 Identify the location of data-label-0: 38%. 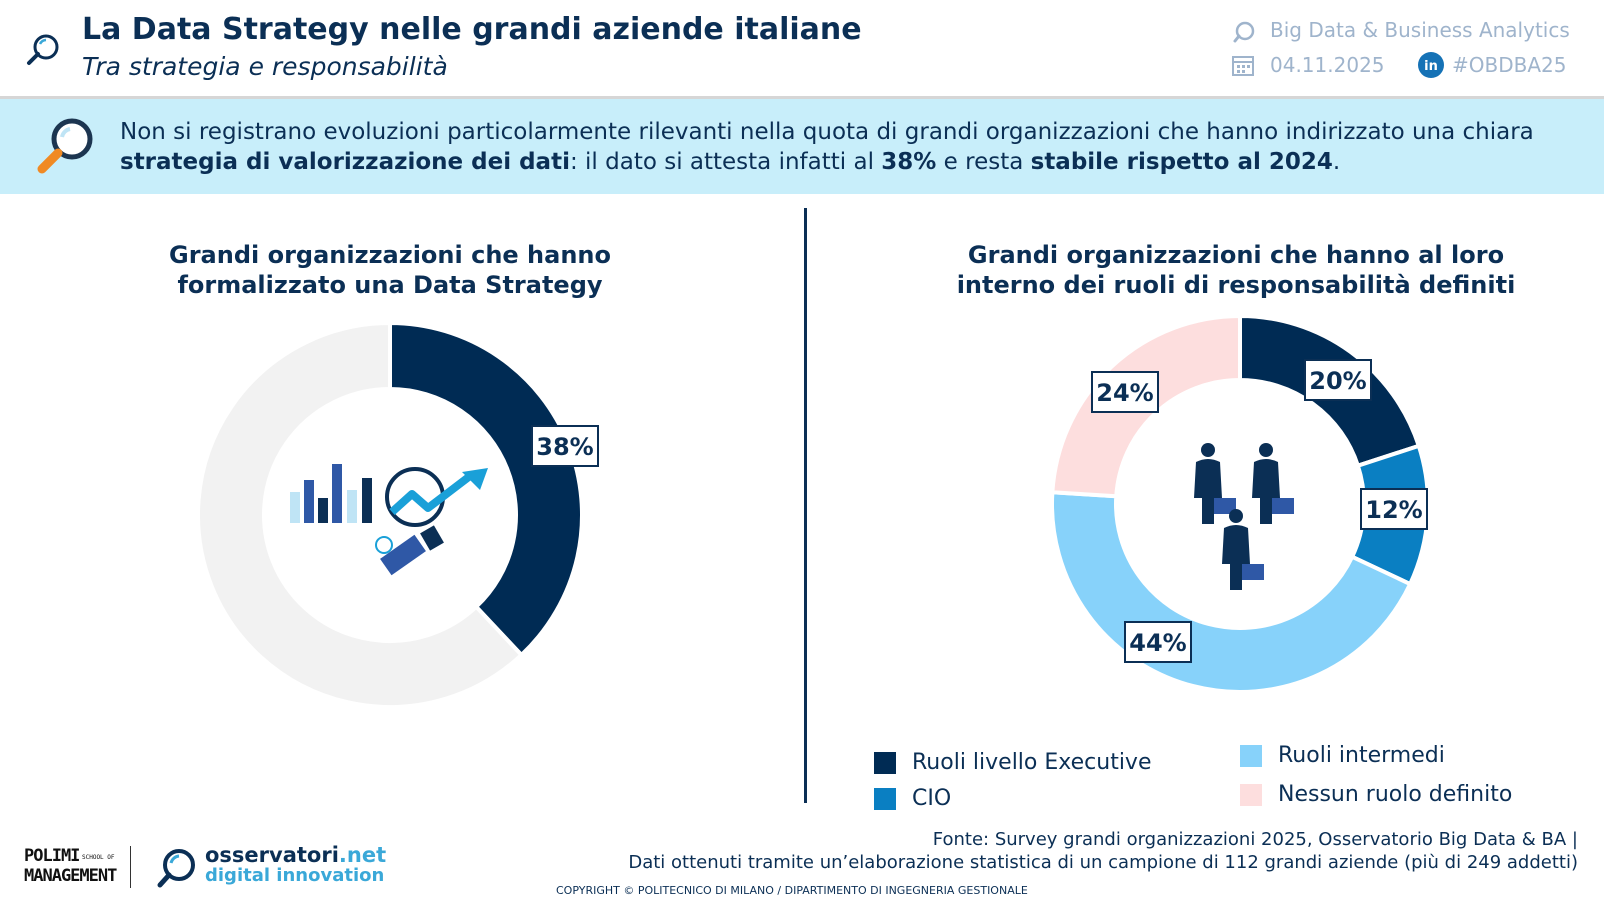
(565, 446).